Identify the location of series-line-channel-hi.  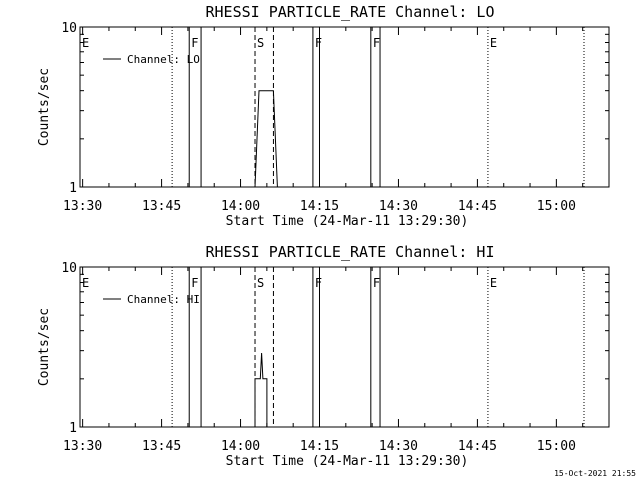
(261, 389).